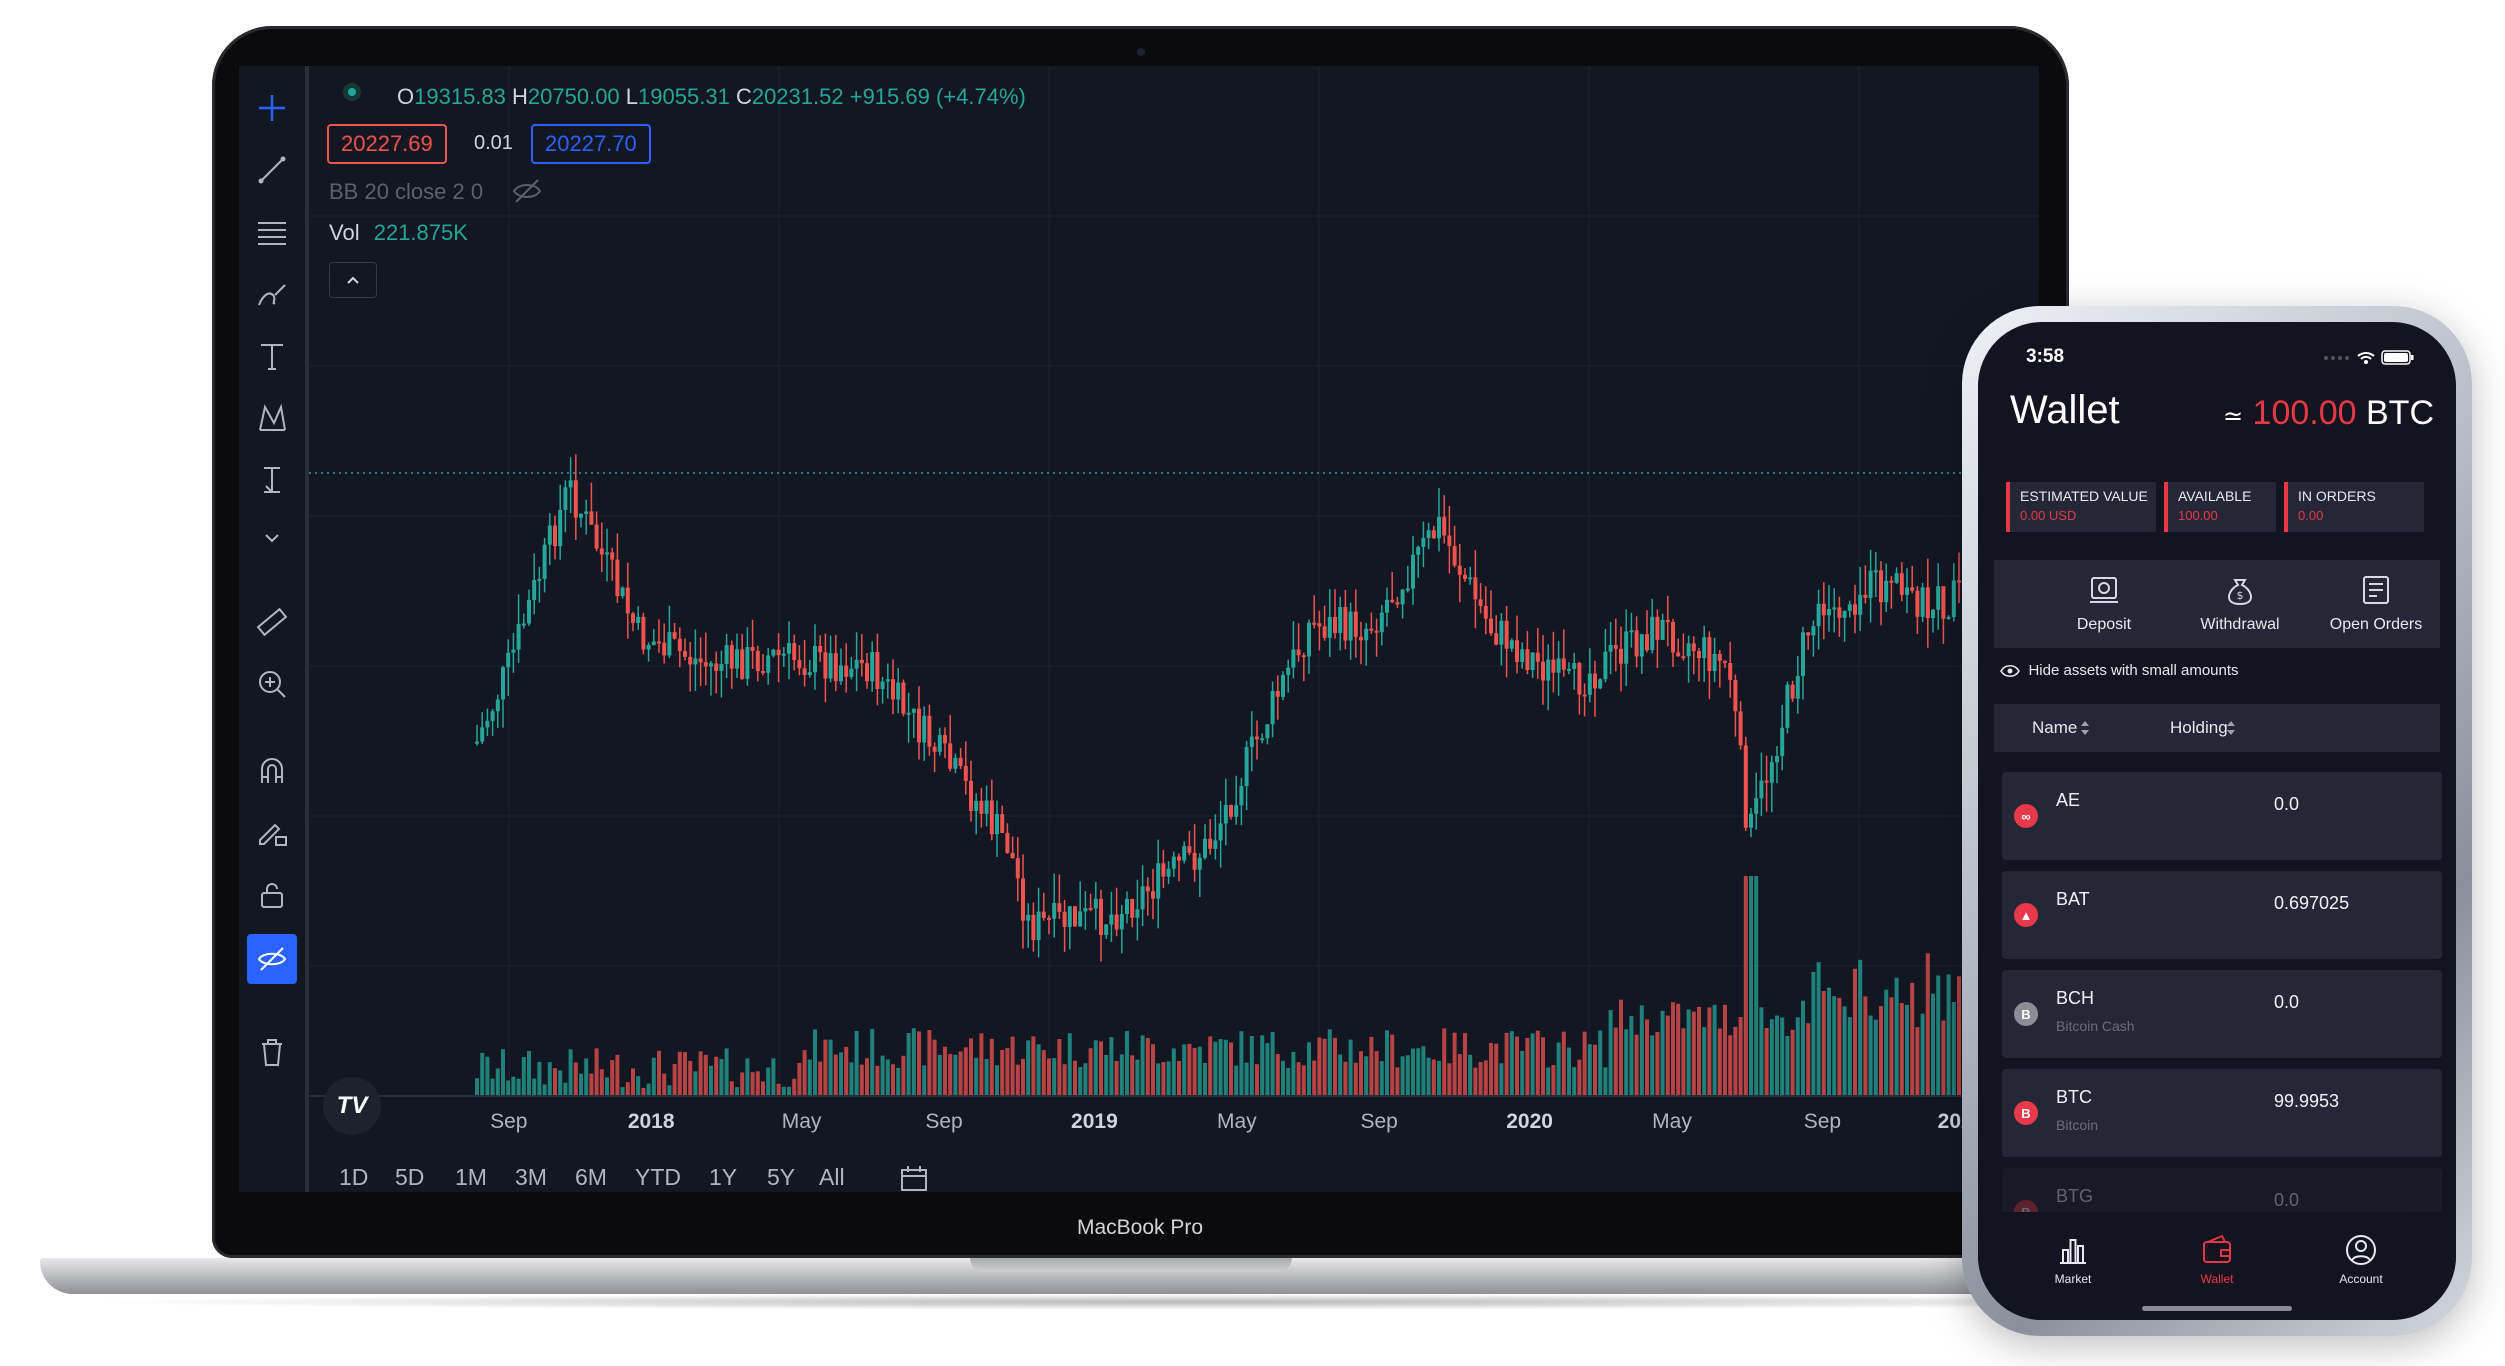  Describe the element at coordinates (272, 684) in the screenshot. I see `zoom-in-icon` at that location.